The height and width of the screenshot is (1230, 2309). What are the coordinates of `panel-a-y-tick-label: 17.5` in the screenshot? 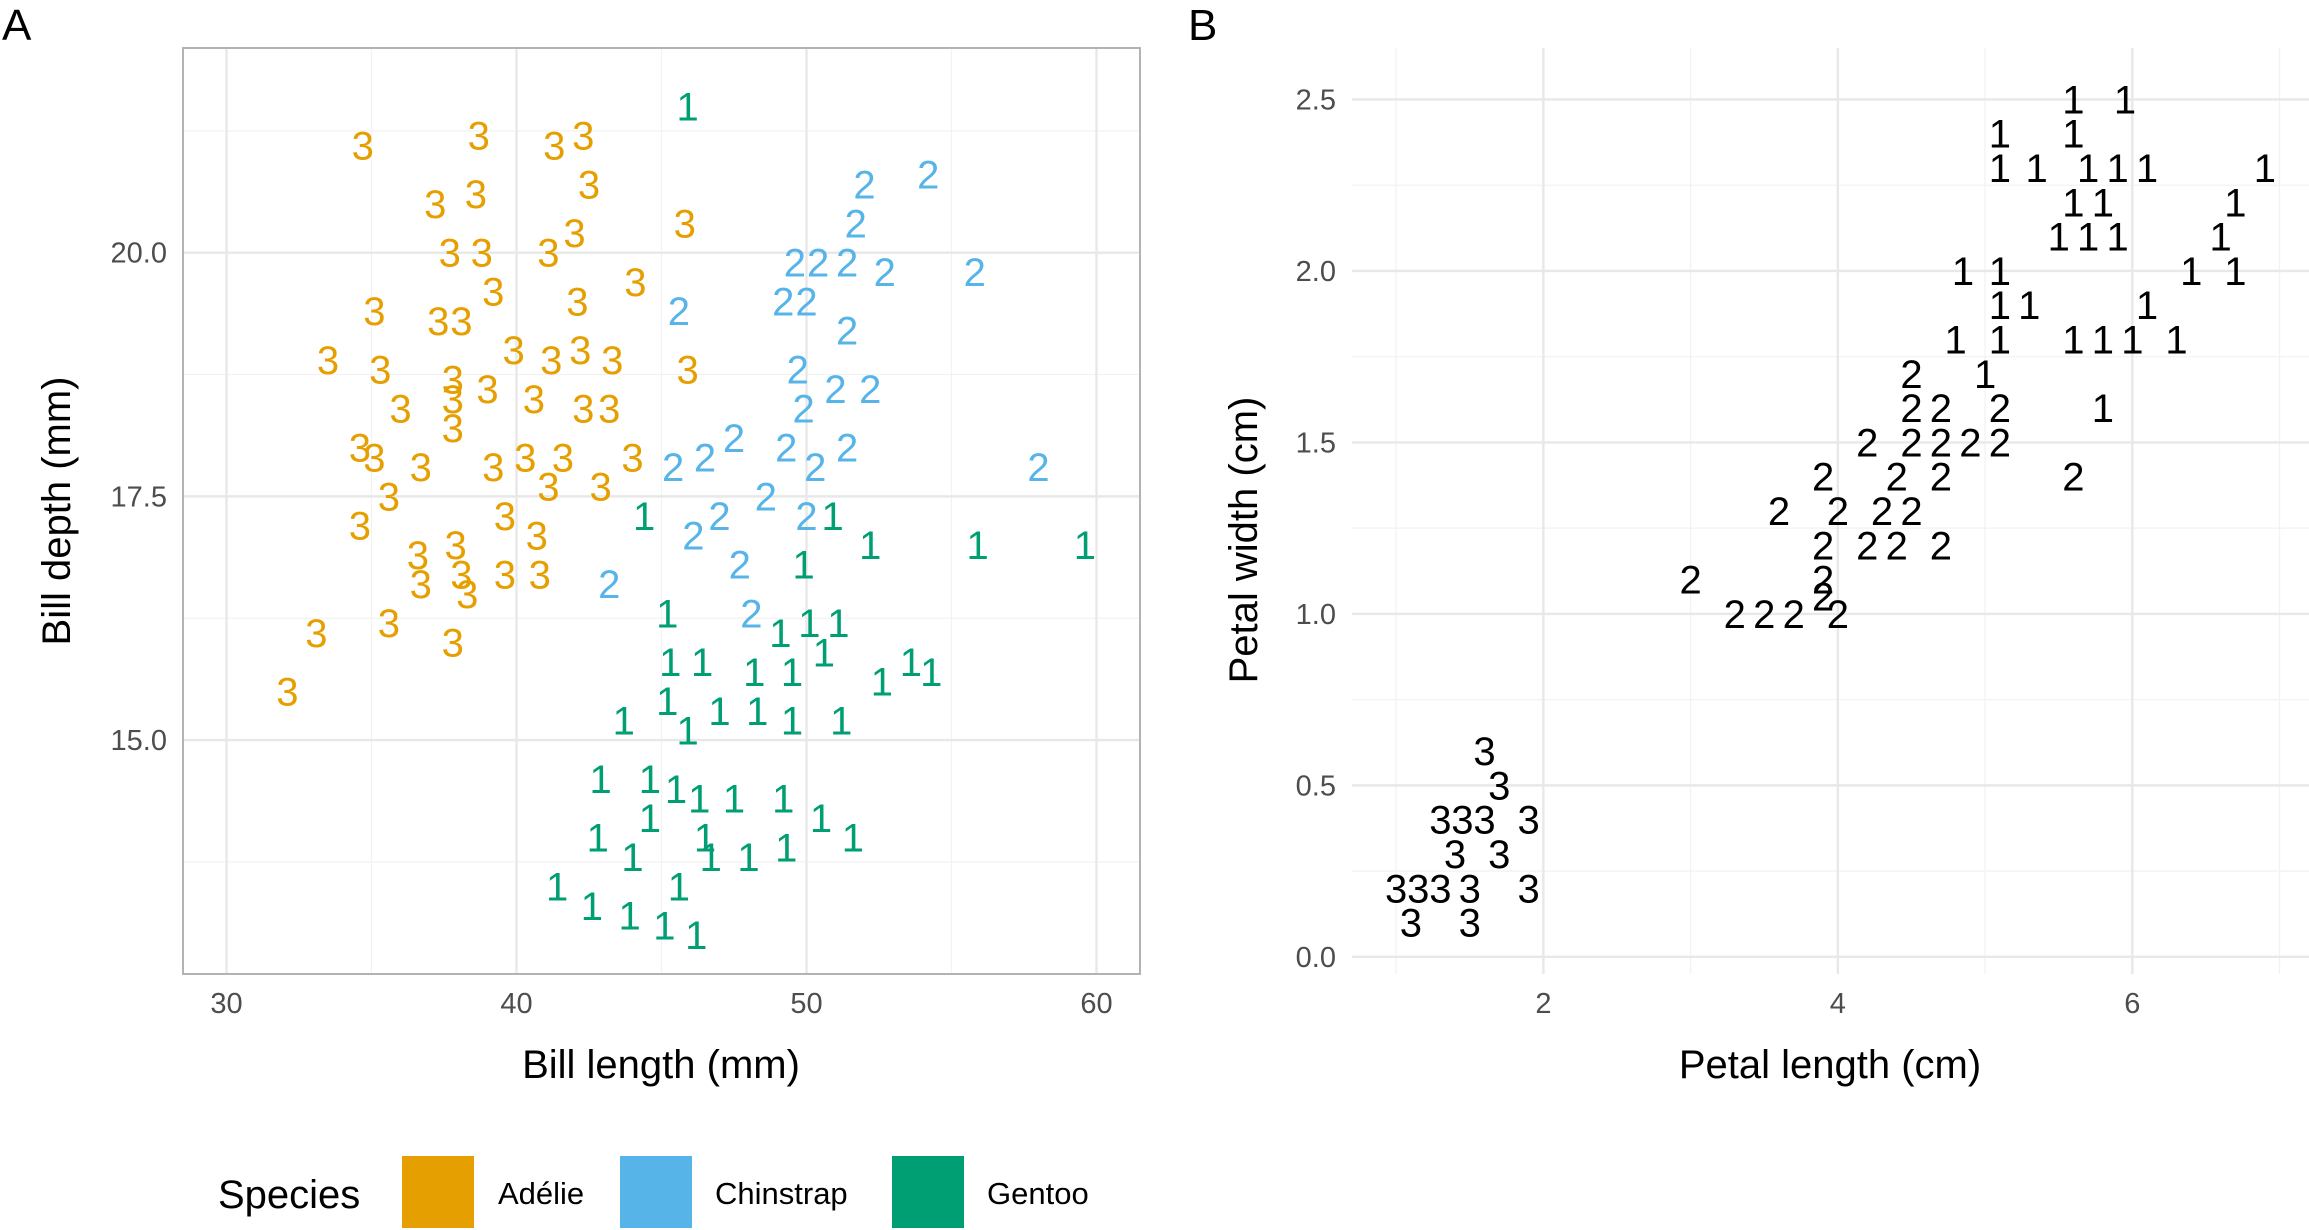 It's located at (139, 497).